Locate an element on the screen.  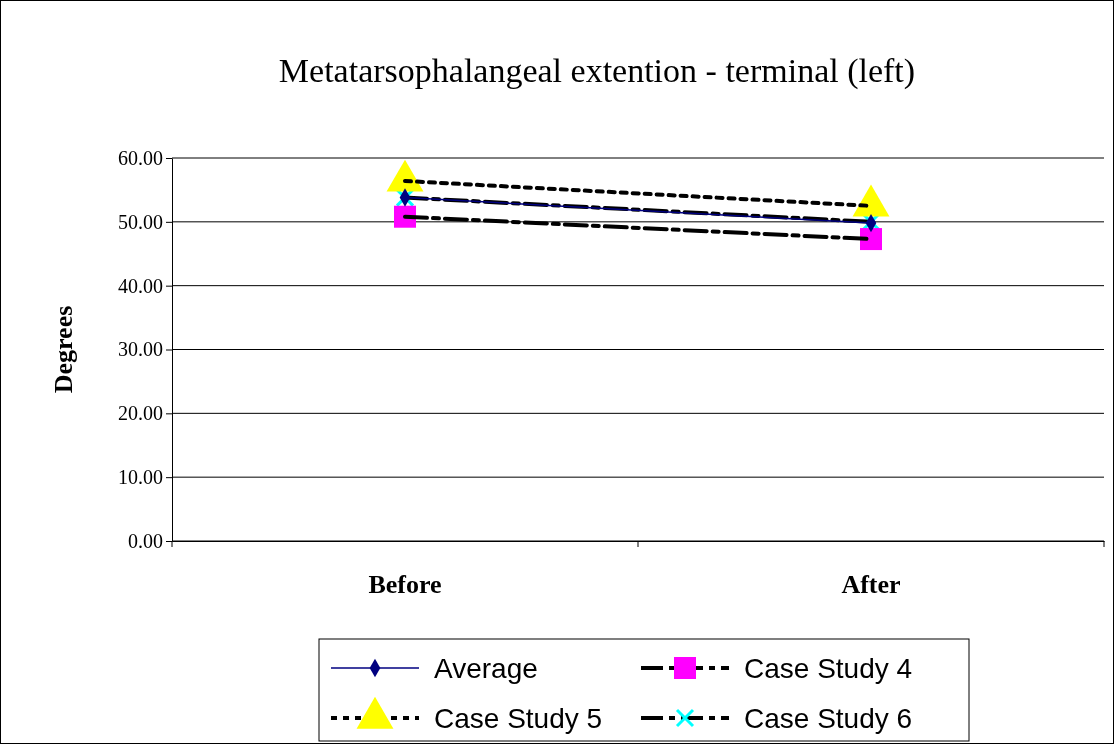
y-tick-label: 40.00 is located at coordinates (140, 285).